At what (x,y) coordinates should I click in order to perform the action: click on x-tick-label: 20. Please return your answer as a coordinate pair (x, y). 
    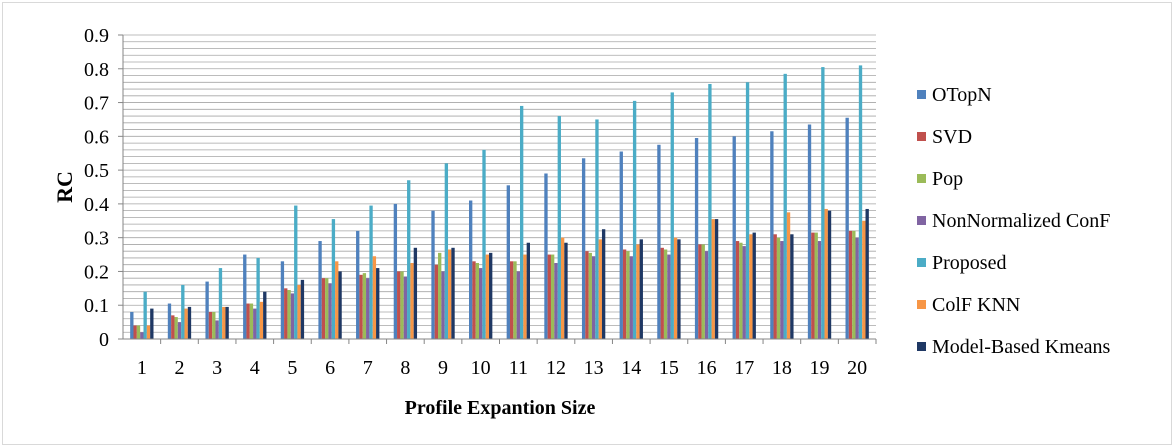
    Looking at the image, I should click on (857, 368).